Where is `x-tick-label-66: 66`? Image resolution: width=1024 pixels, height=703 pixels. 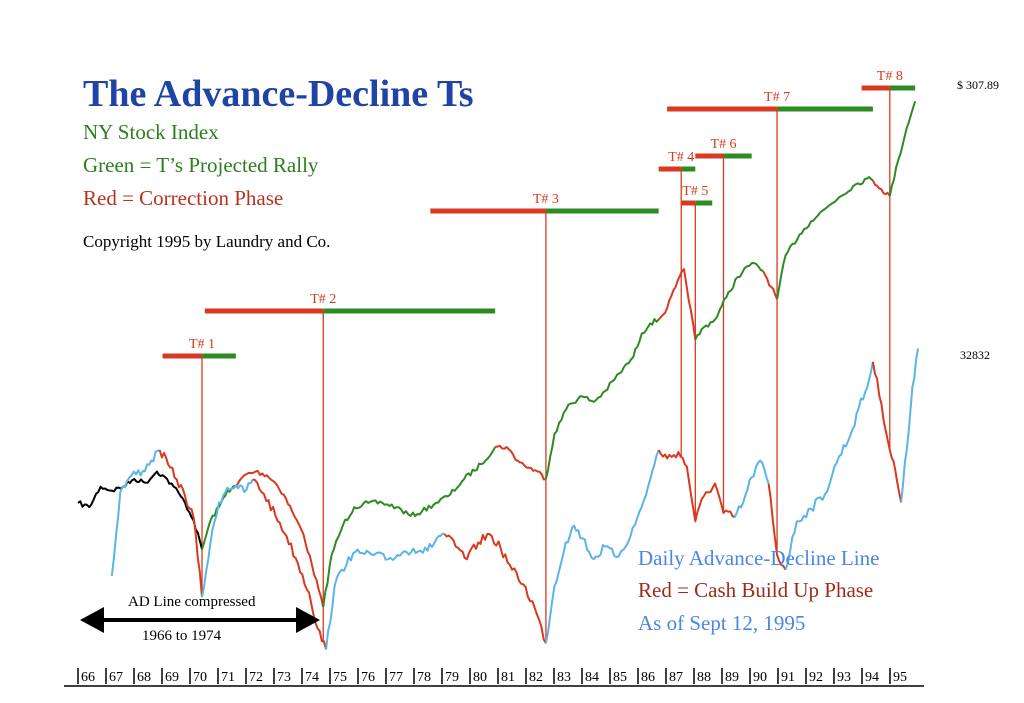
x-tick-label-66: 66 is located at coordinates (88, 677).